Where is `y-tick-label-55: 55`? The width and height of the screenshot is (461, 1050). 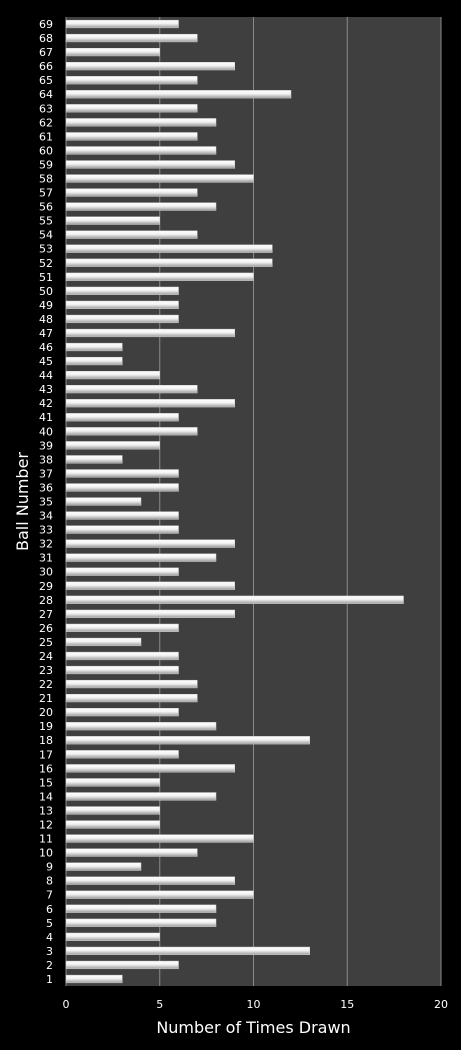 y-tick-label-55: 55 is located at coordinates (46, 221).